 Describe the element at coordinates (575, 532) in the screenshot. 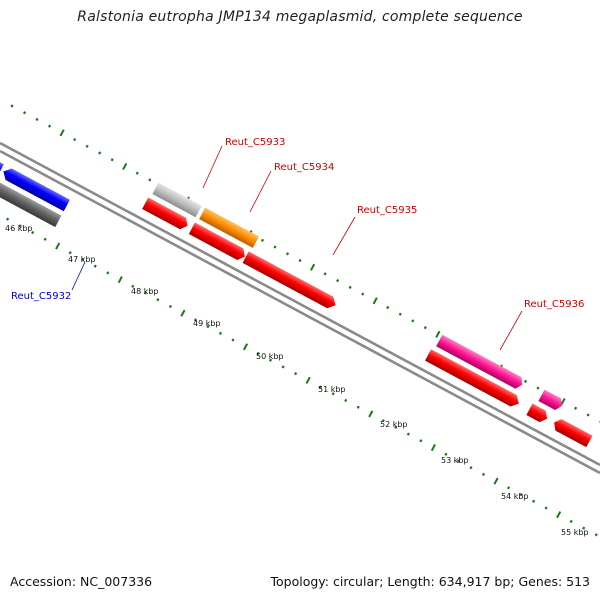

I see `kbp-label: 55 kbp` at that location.